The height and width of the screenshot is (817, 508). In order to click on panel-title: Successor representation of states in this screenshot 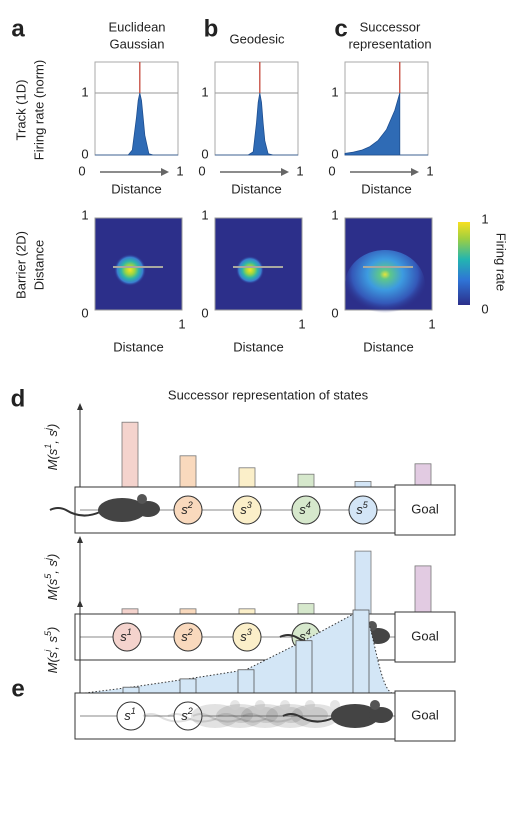, I will do `click(268, 394)`.